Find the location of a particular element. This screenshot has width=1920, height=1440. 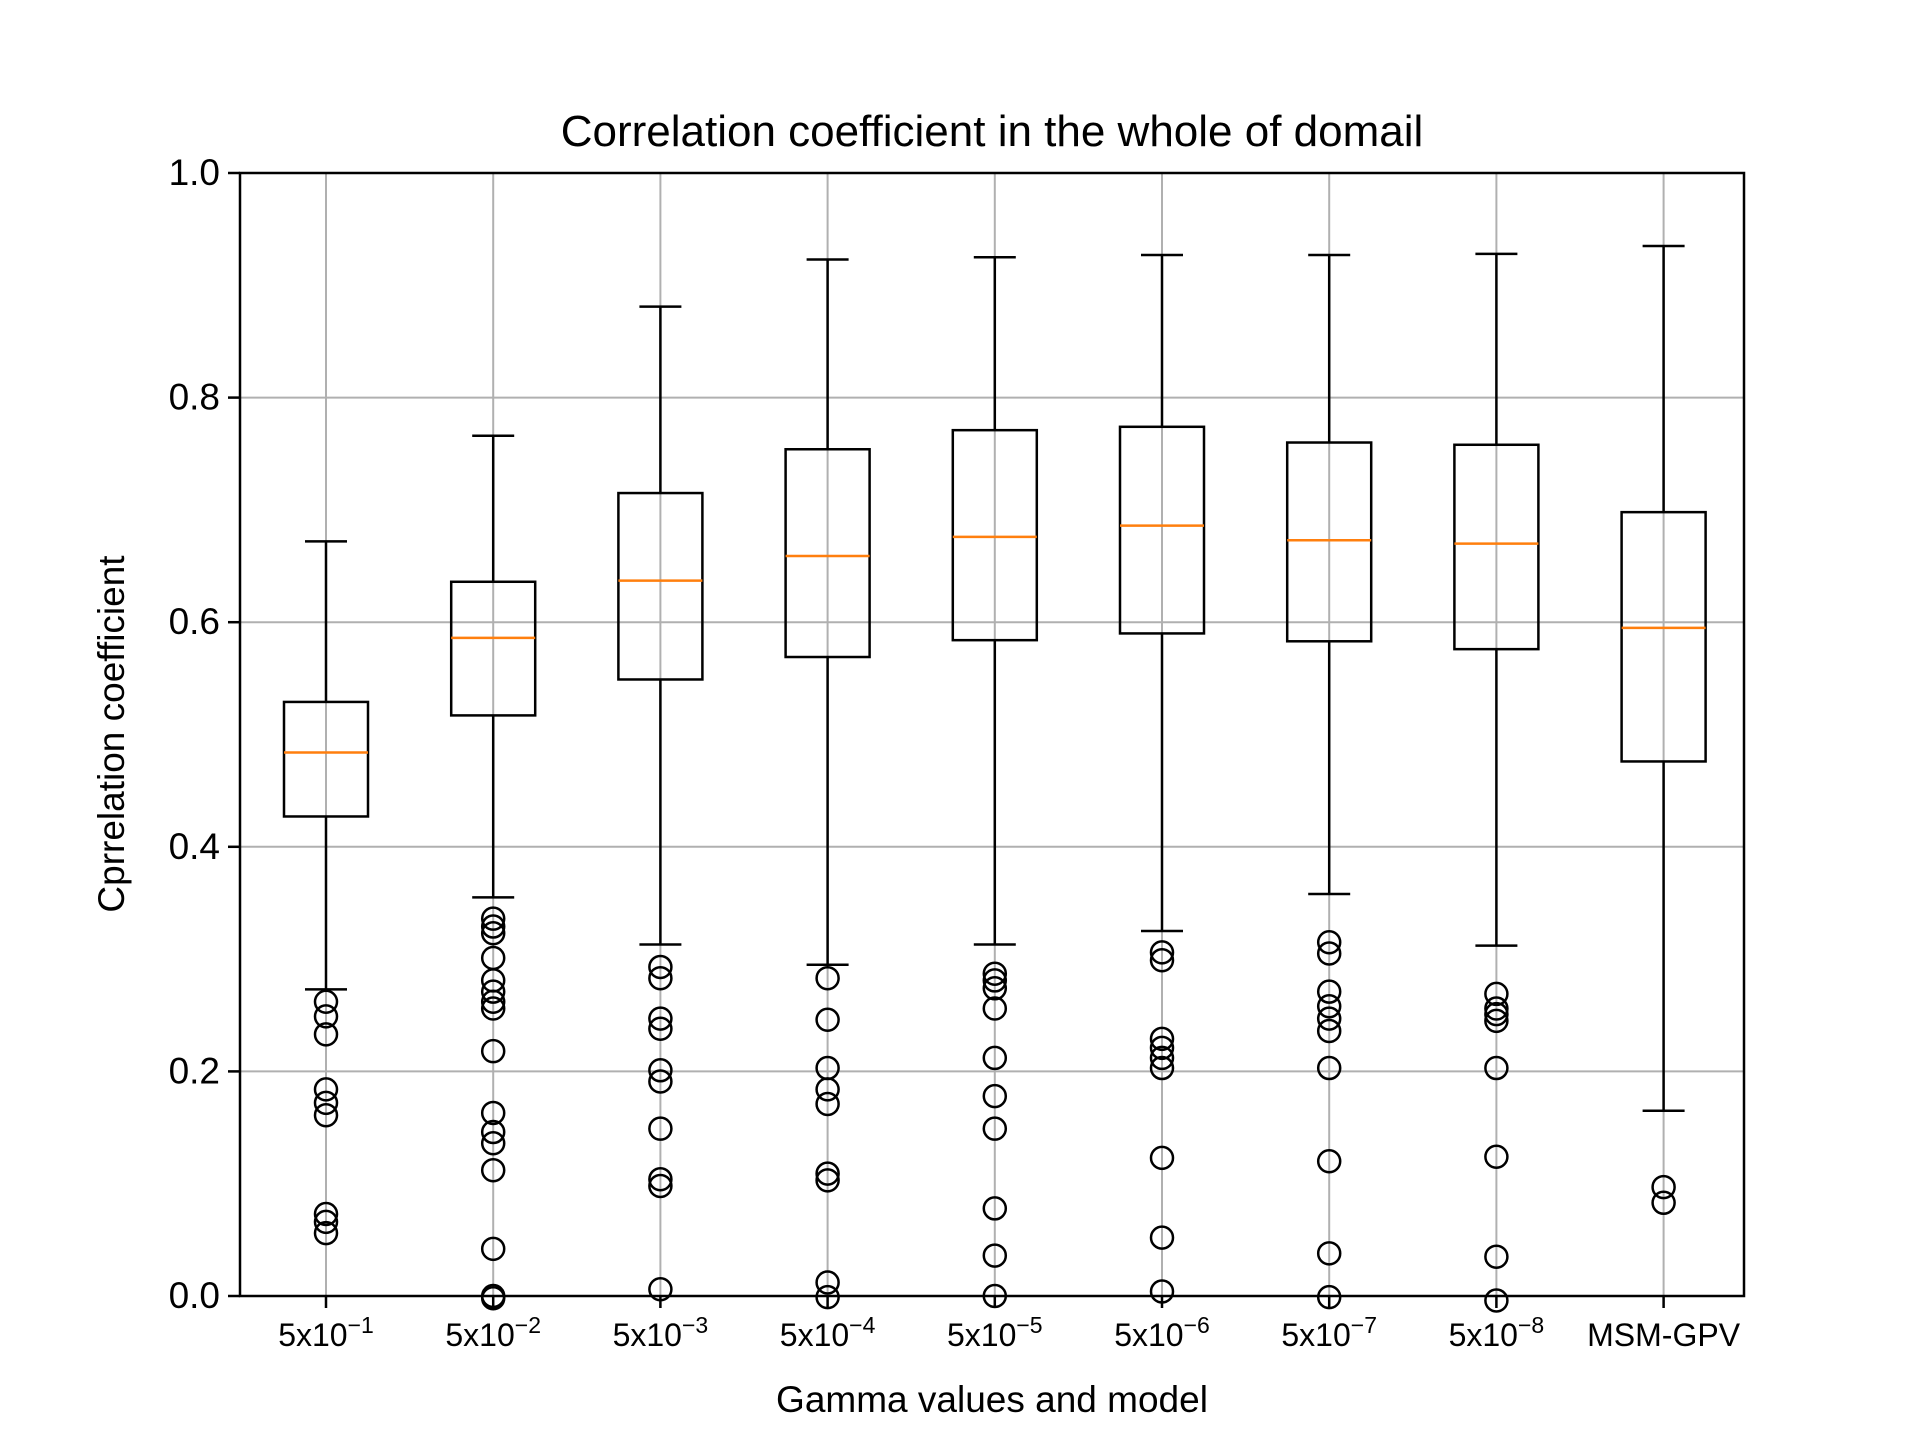

x-tick-label: MSM-GPV is located at coordinates (1664, 1335).